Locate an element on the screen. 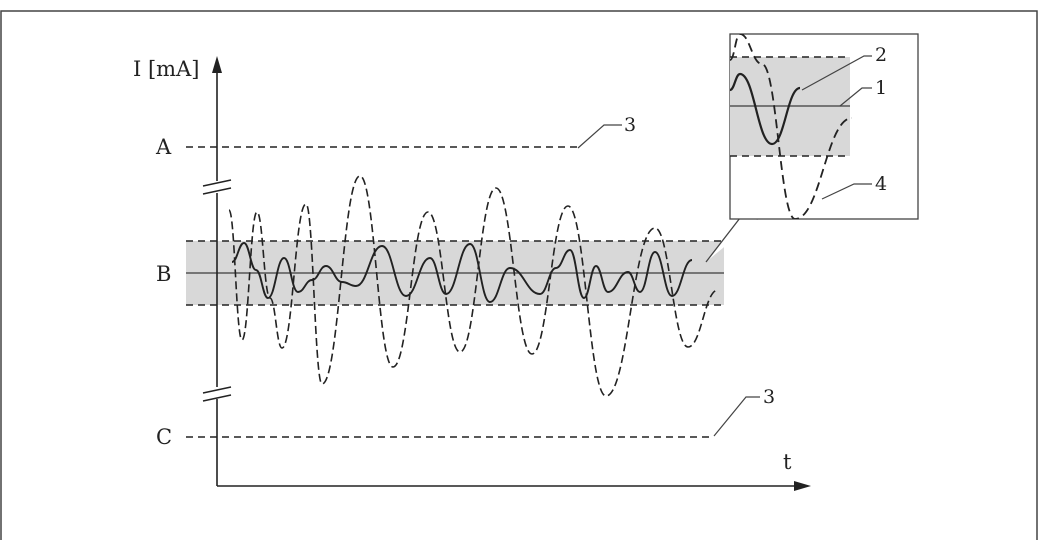 The height and width of the screenshot is (545, 1038). callout-3-upper: 3 is located at coordinates (630, 125).